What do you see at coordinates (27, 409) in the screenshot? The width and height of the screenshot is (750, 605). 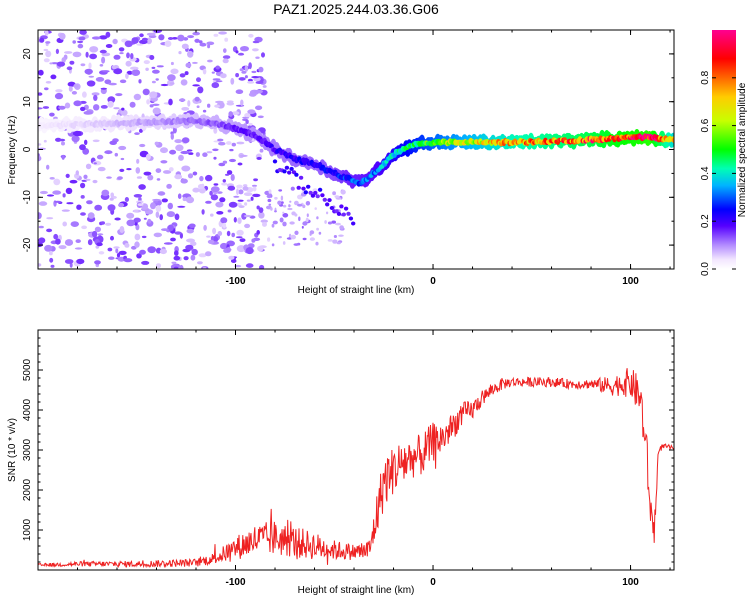 I see `snr-y-tick-label: 4000` at bounding box center [27, 409].